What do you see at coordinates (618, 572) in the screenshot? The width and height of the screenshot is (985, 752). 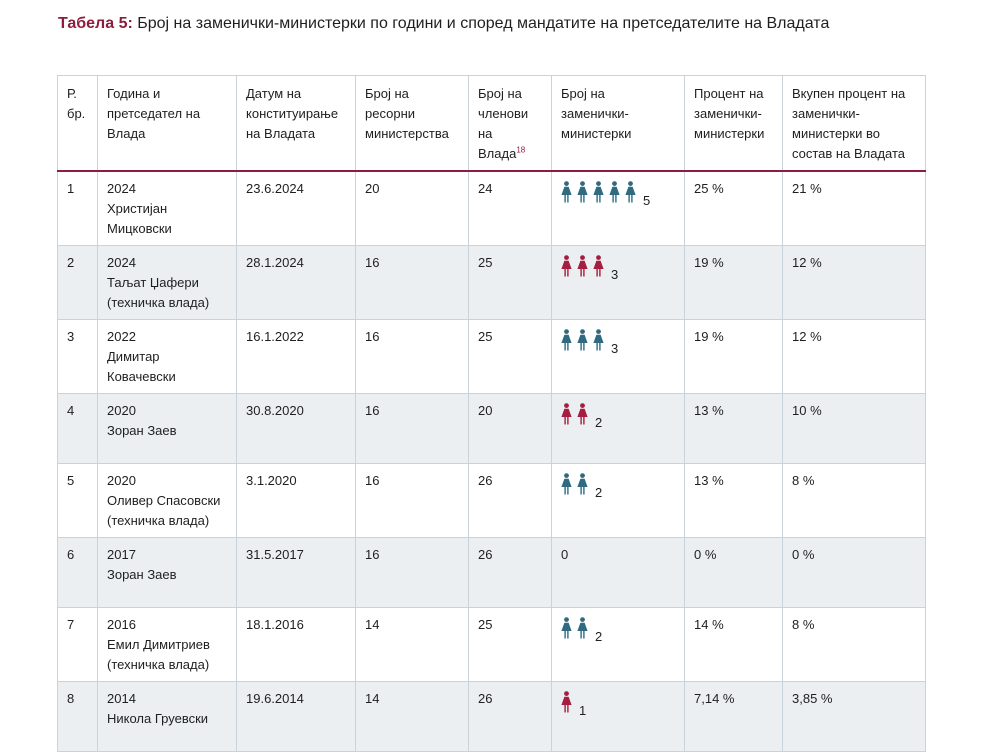 I see `deputies-cell: 0` at bounding box center [618, 572].